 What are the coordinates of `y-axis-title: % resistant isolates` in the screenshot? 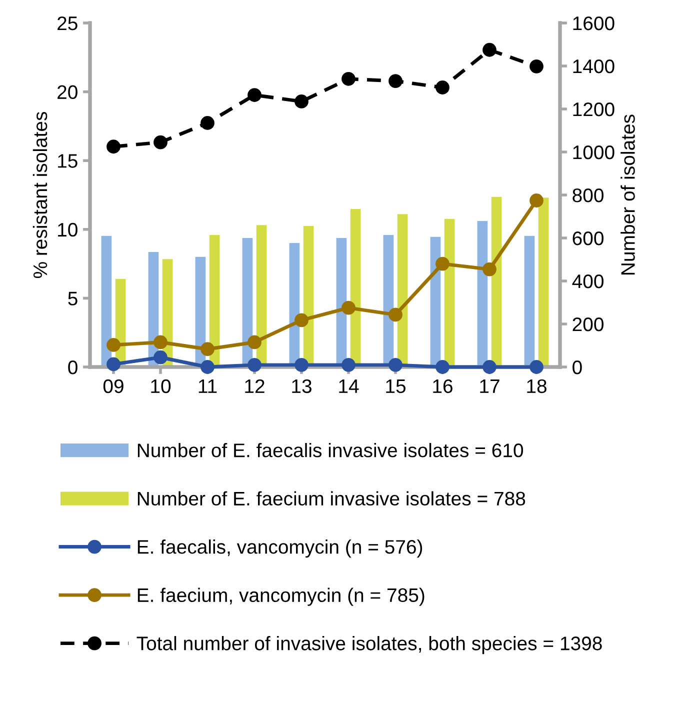 It's located at (40, 195).